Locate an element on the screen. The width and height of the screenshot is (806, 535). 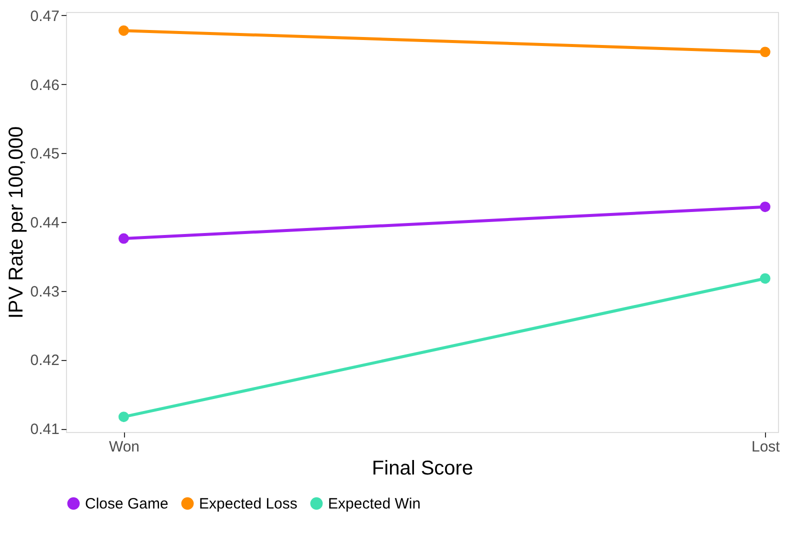
x-tick-label: Won is located at coordinates (124, 447).